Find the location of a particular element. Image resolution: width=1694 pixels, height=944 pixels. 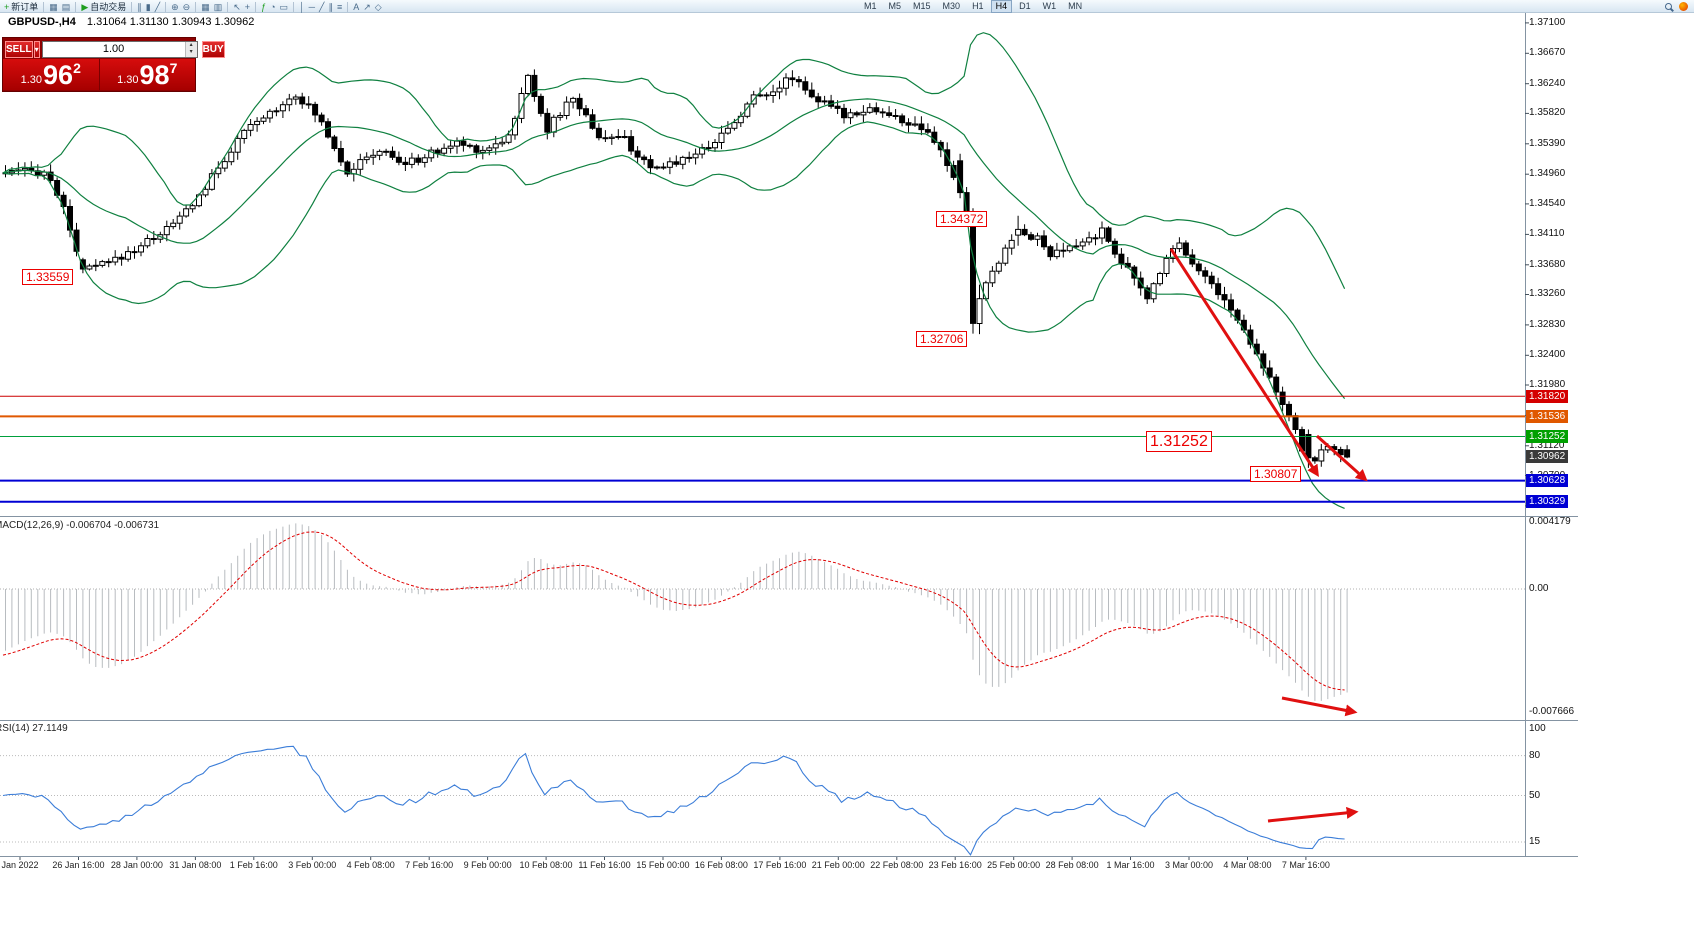

timeframe-button-m15: M15 is located at coordinates (922, 6).